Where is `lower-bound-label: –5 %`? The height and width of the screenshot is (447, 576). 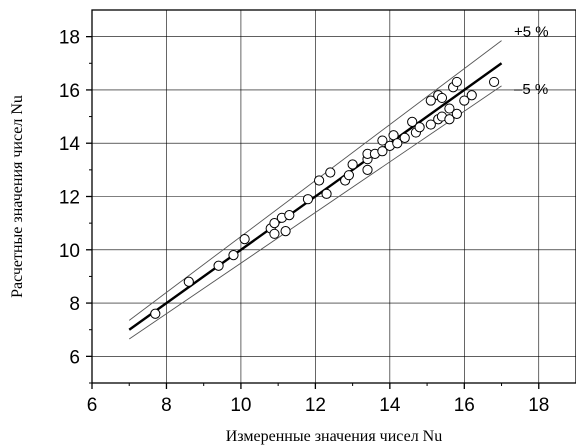
lower-bound-label: –5 % is located at coordinates (531, 89).